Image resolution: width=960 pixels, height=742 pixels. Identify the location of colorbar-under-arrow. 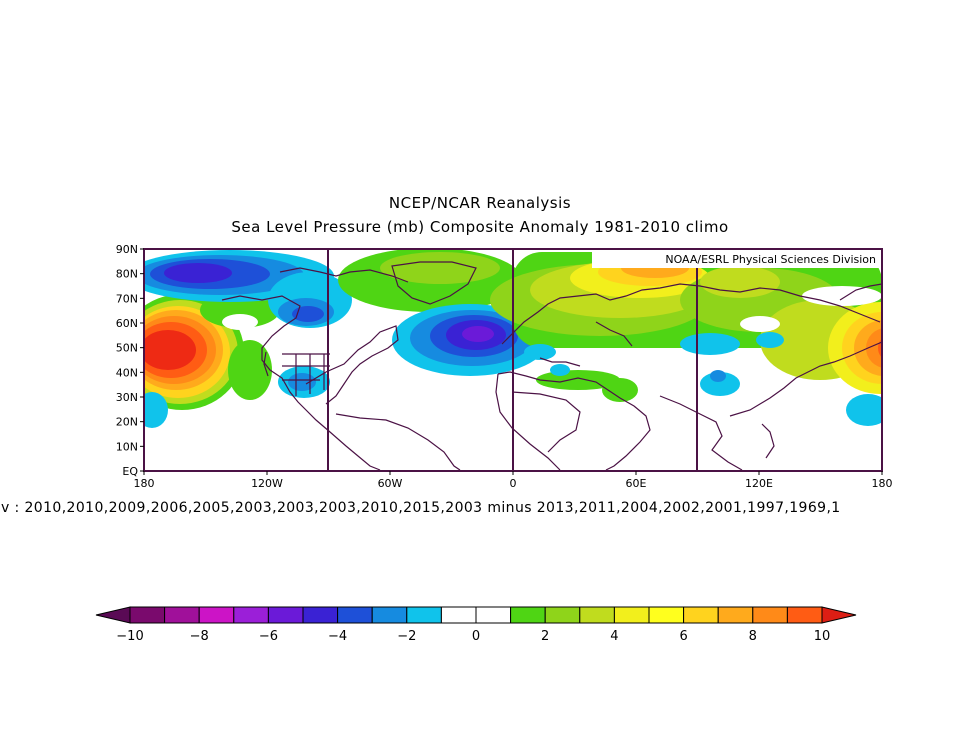
(113, 615).